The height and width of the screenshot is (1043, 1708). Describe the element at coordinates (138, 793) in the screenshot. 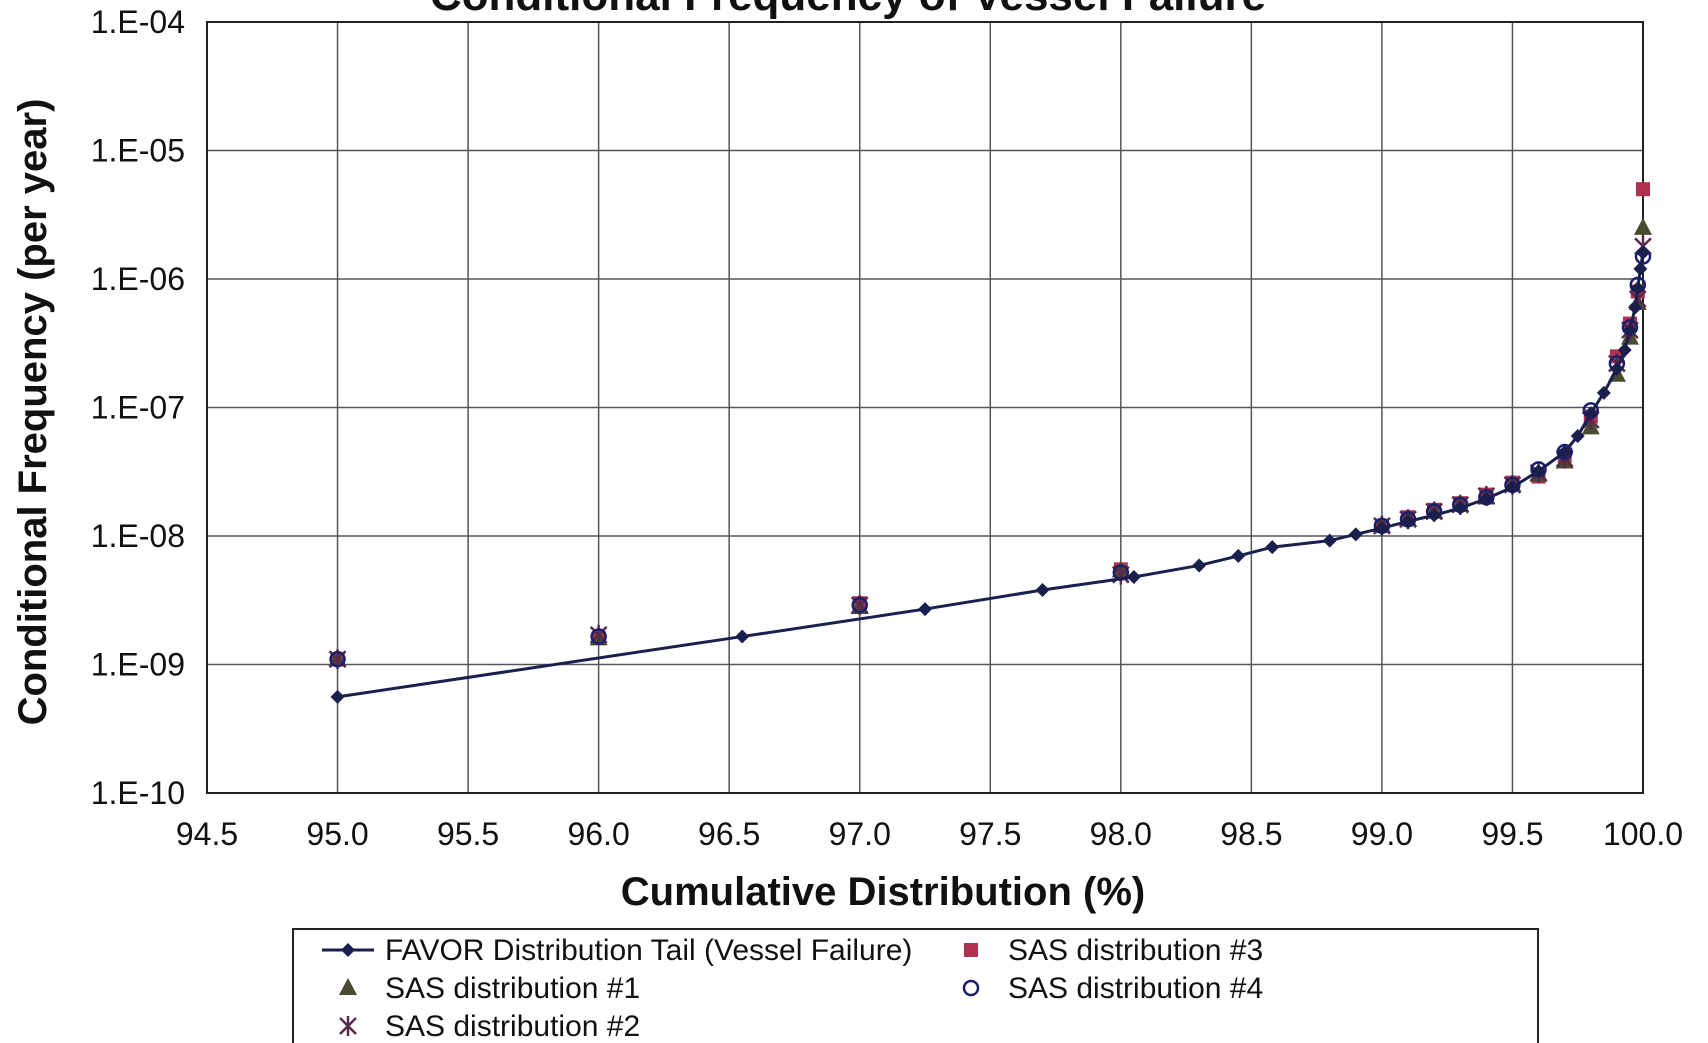

I see `y-tick-label: 1.E-10` at that location.